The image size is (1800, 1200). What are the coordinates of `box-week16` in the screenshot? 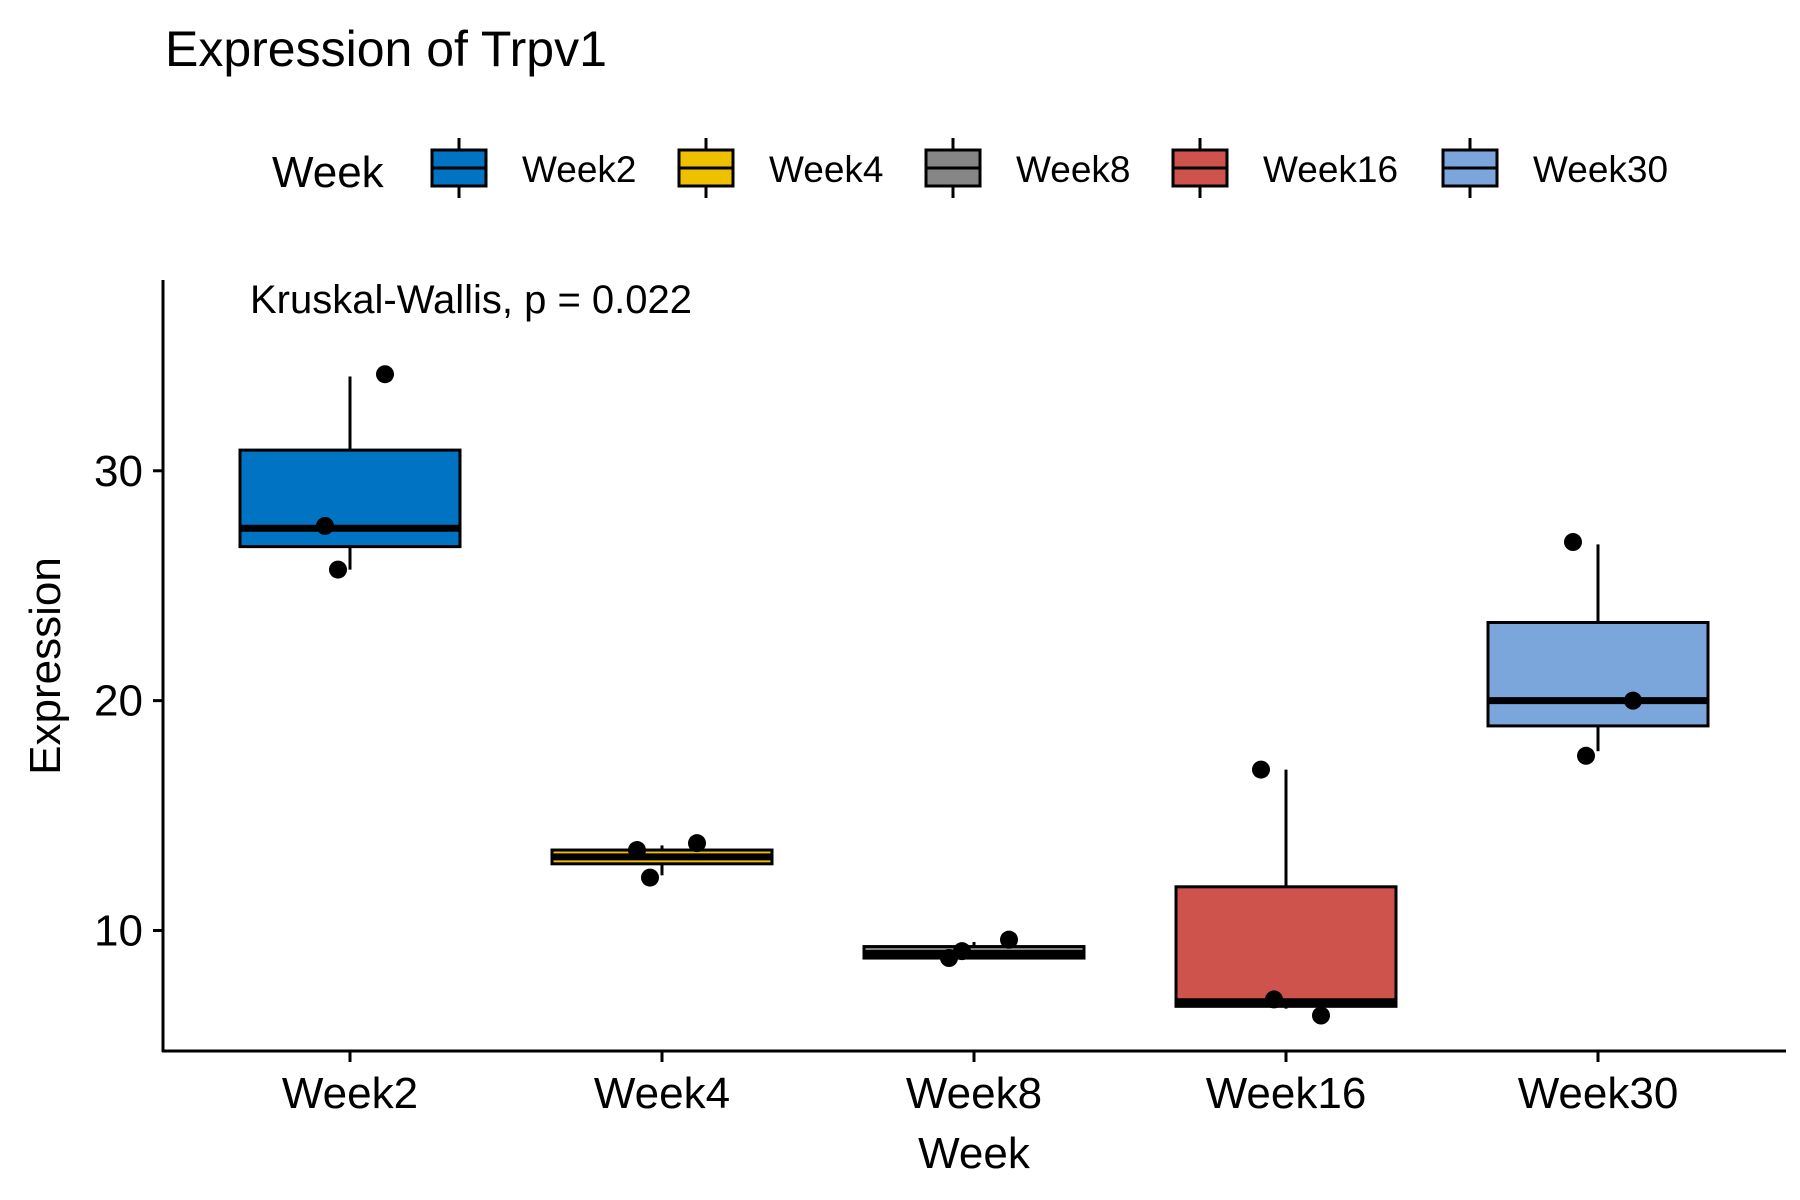 It's located at (1286, 946).